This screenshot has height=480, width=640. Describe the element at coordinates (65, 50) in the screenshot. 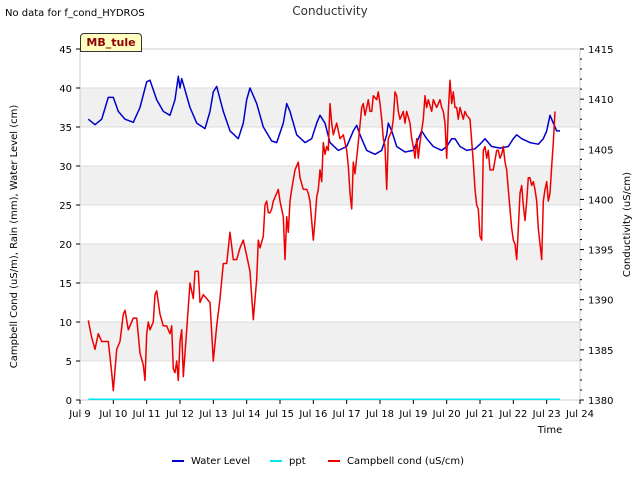

I see `y-tick-label: 45` at that location.